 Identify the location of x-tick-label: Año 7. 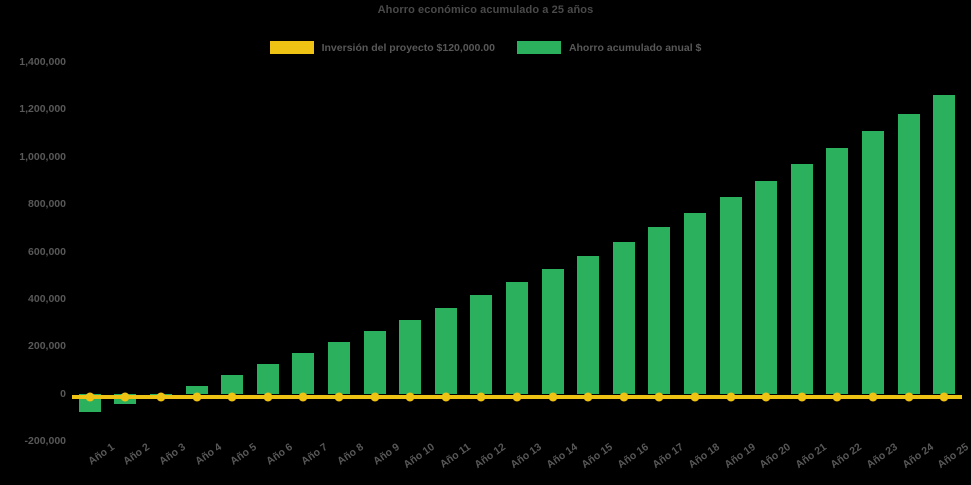
(315, 454).